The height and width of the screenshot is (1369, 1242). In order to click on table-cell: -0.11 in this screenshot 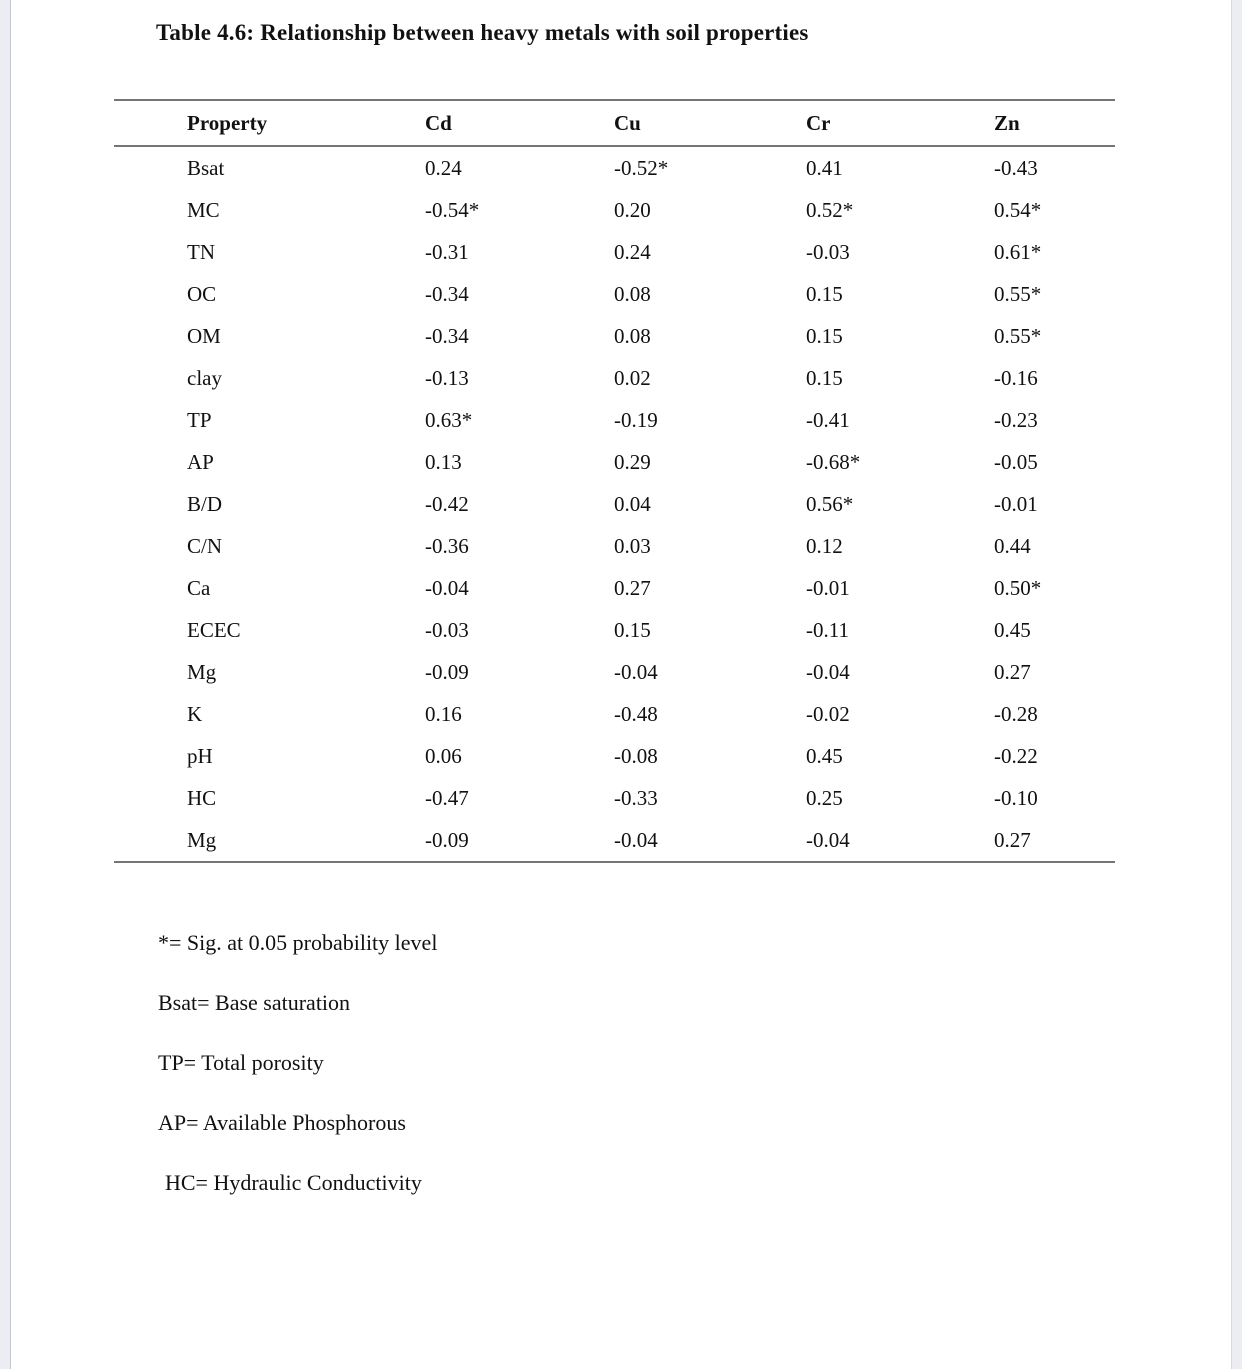, I will do `click(827, 629)`.